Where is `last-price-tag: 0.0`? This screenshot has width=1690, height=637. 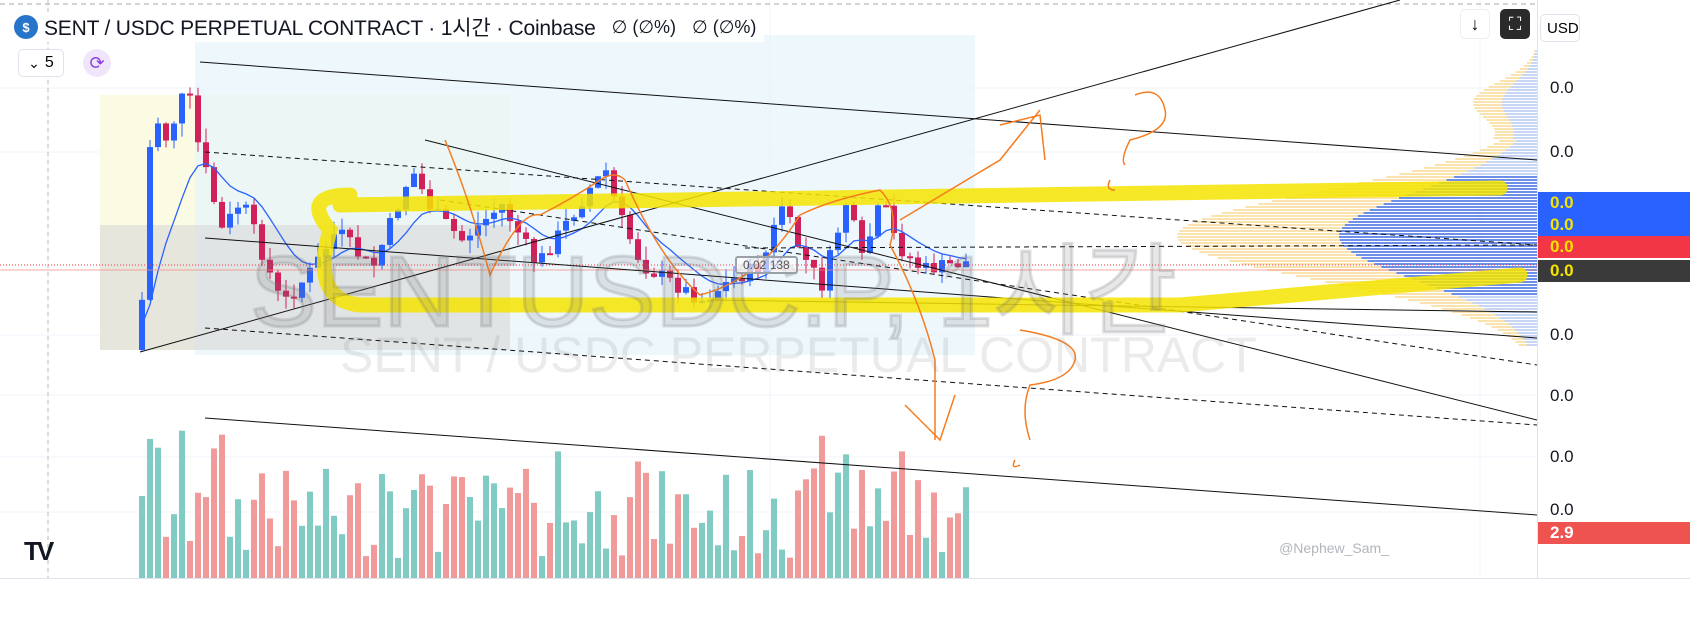
last-price-tag: 0.0 is located at coordinates (1614, 247).